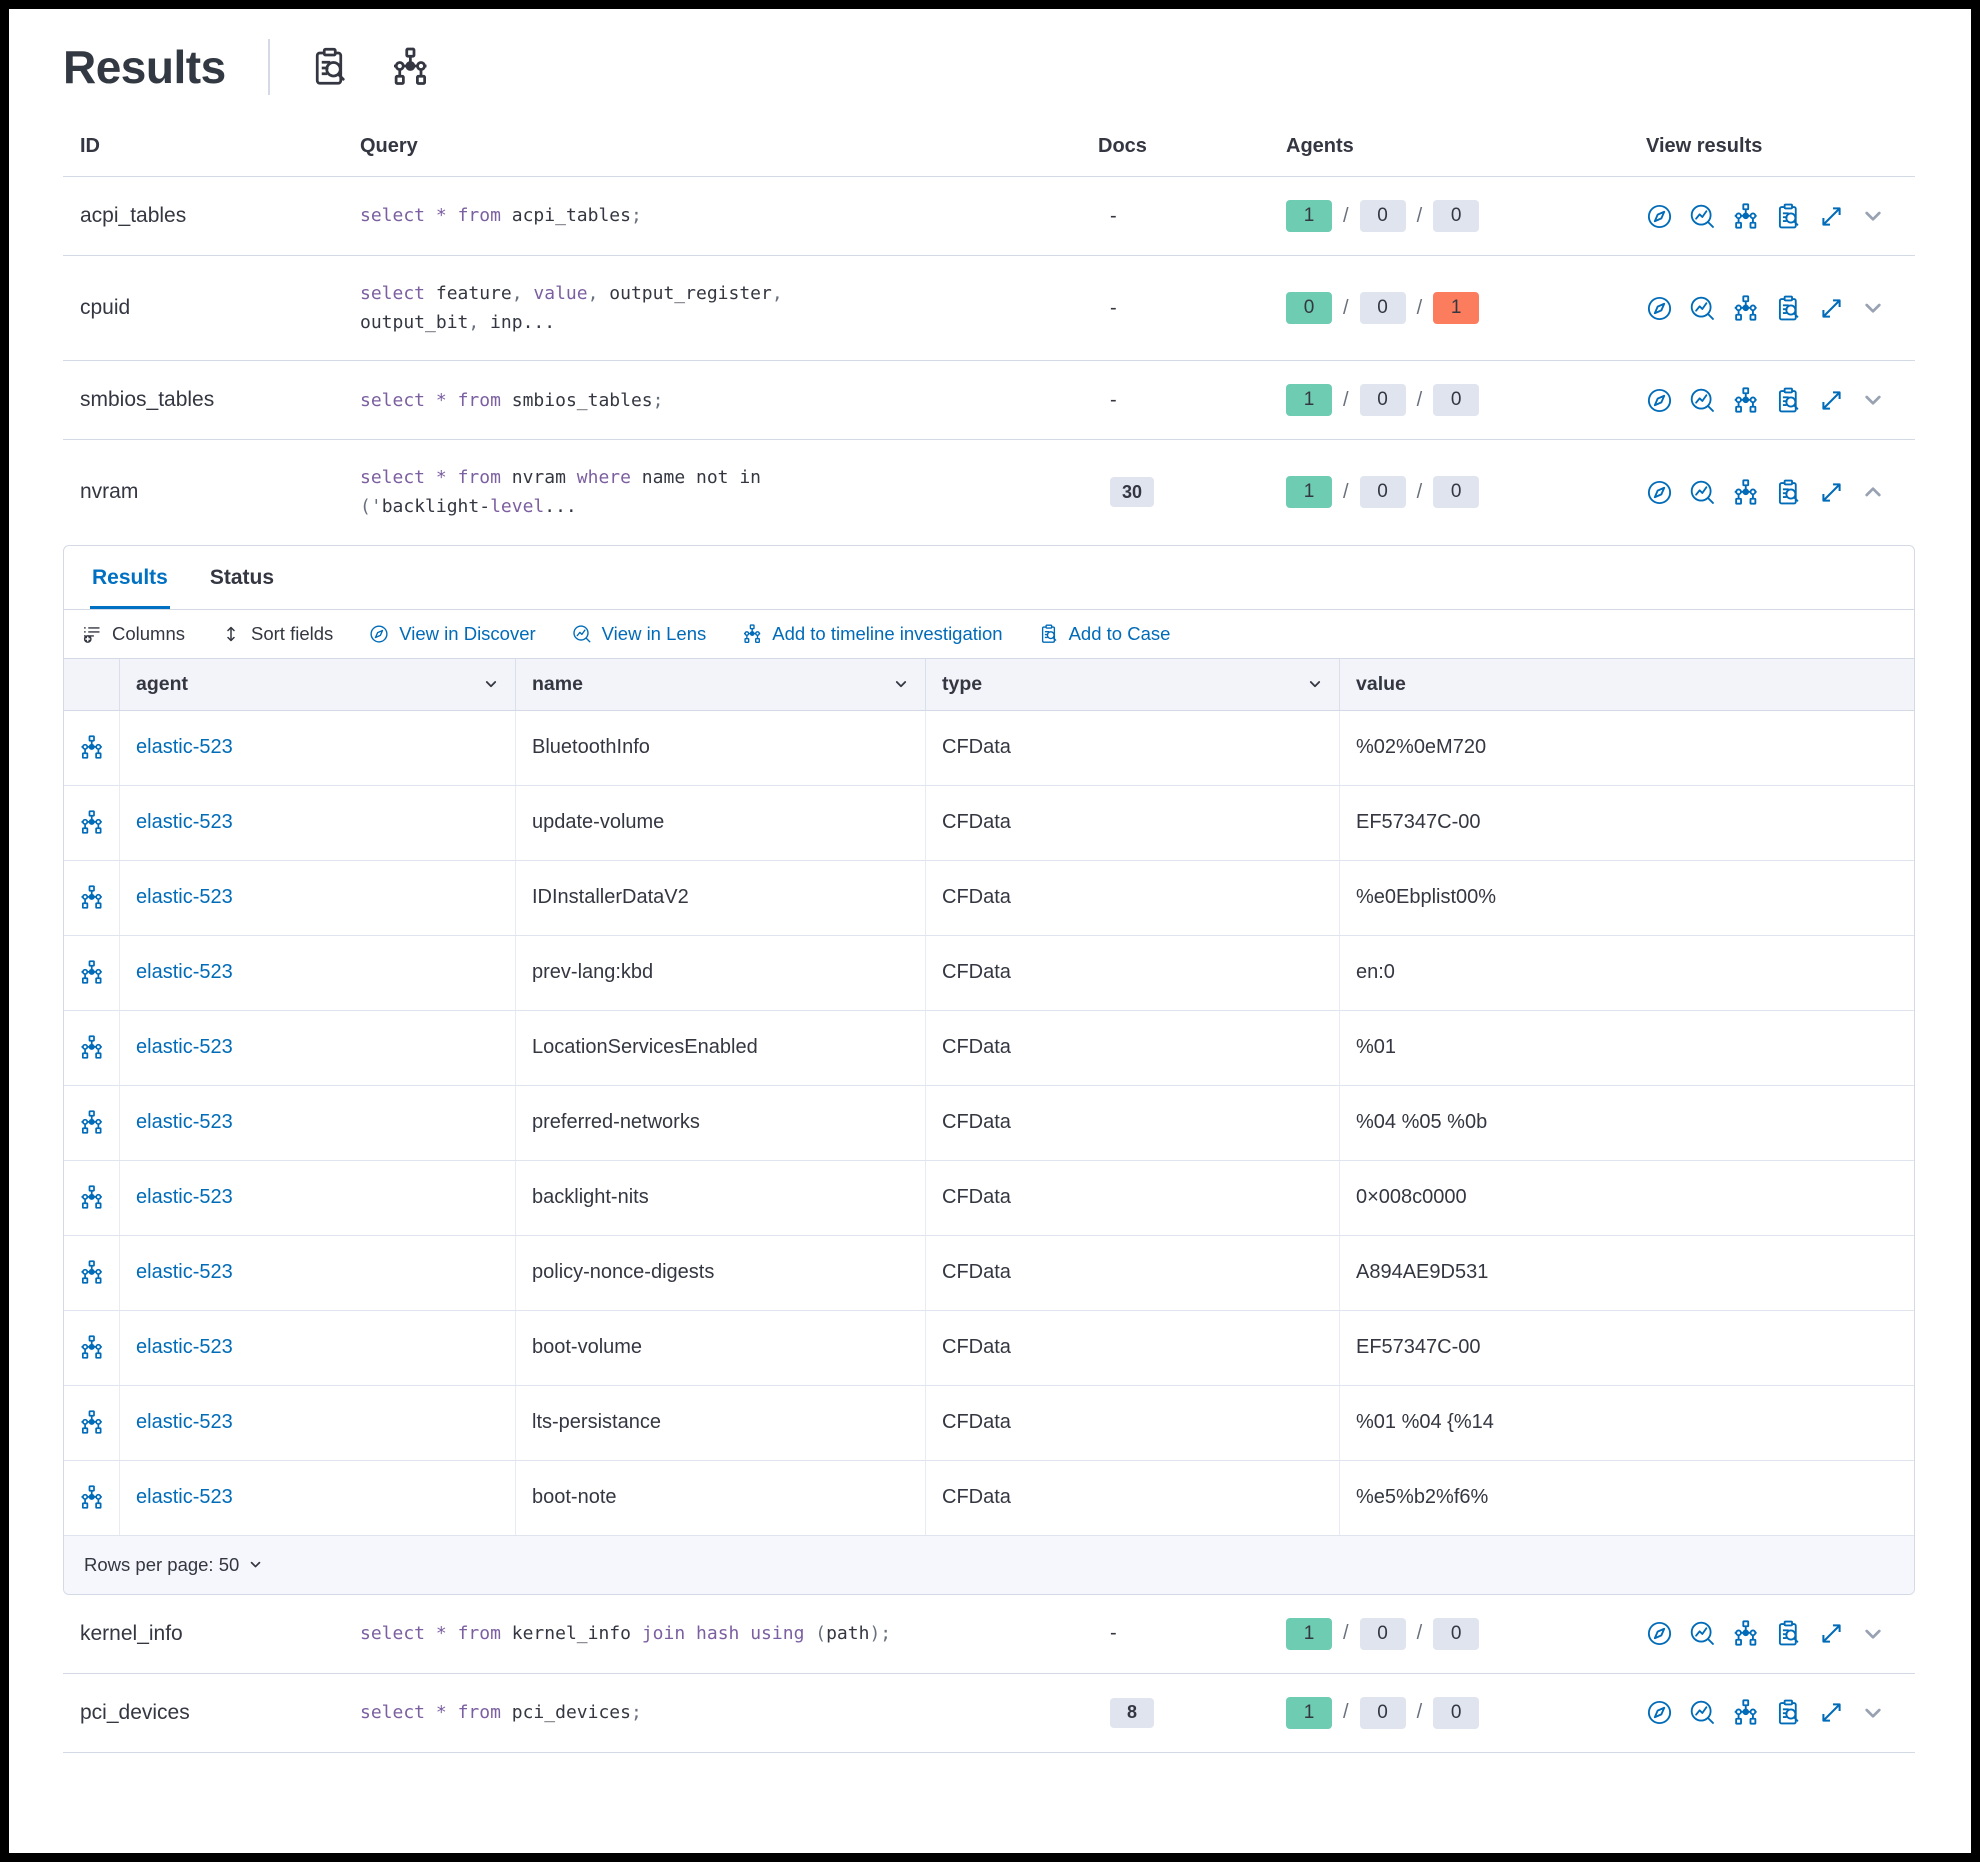  Describe the element at coordinates (721, 684) in the screenshot. I see `grid-column-header-name: name` at that location.